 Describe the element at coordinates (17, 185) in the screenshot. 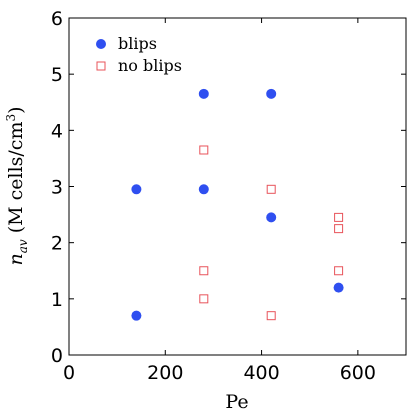

I see `y-axis-title: nav (M cells/cm3)` at that location.